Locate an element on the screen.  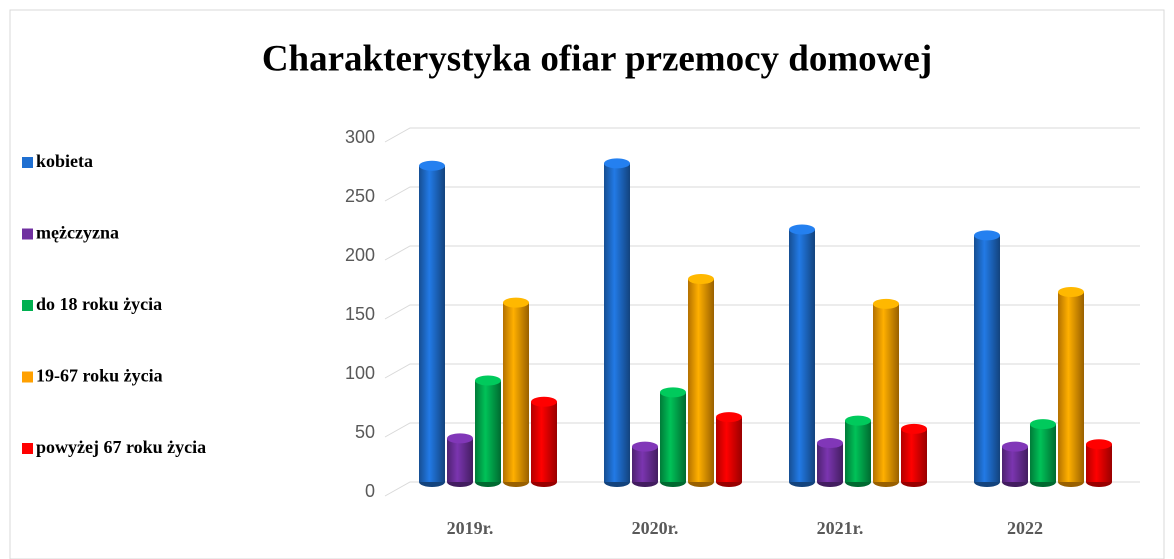
chart-title: Charakterystyka ofiar przemocy domowej is located at coordinates (597, 58).